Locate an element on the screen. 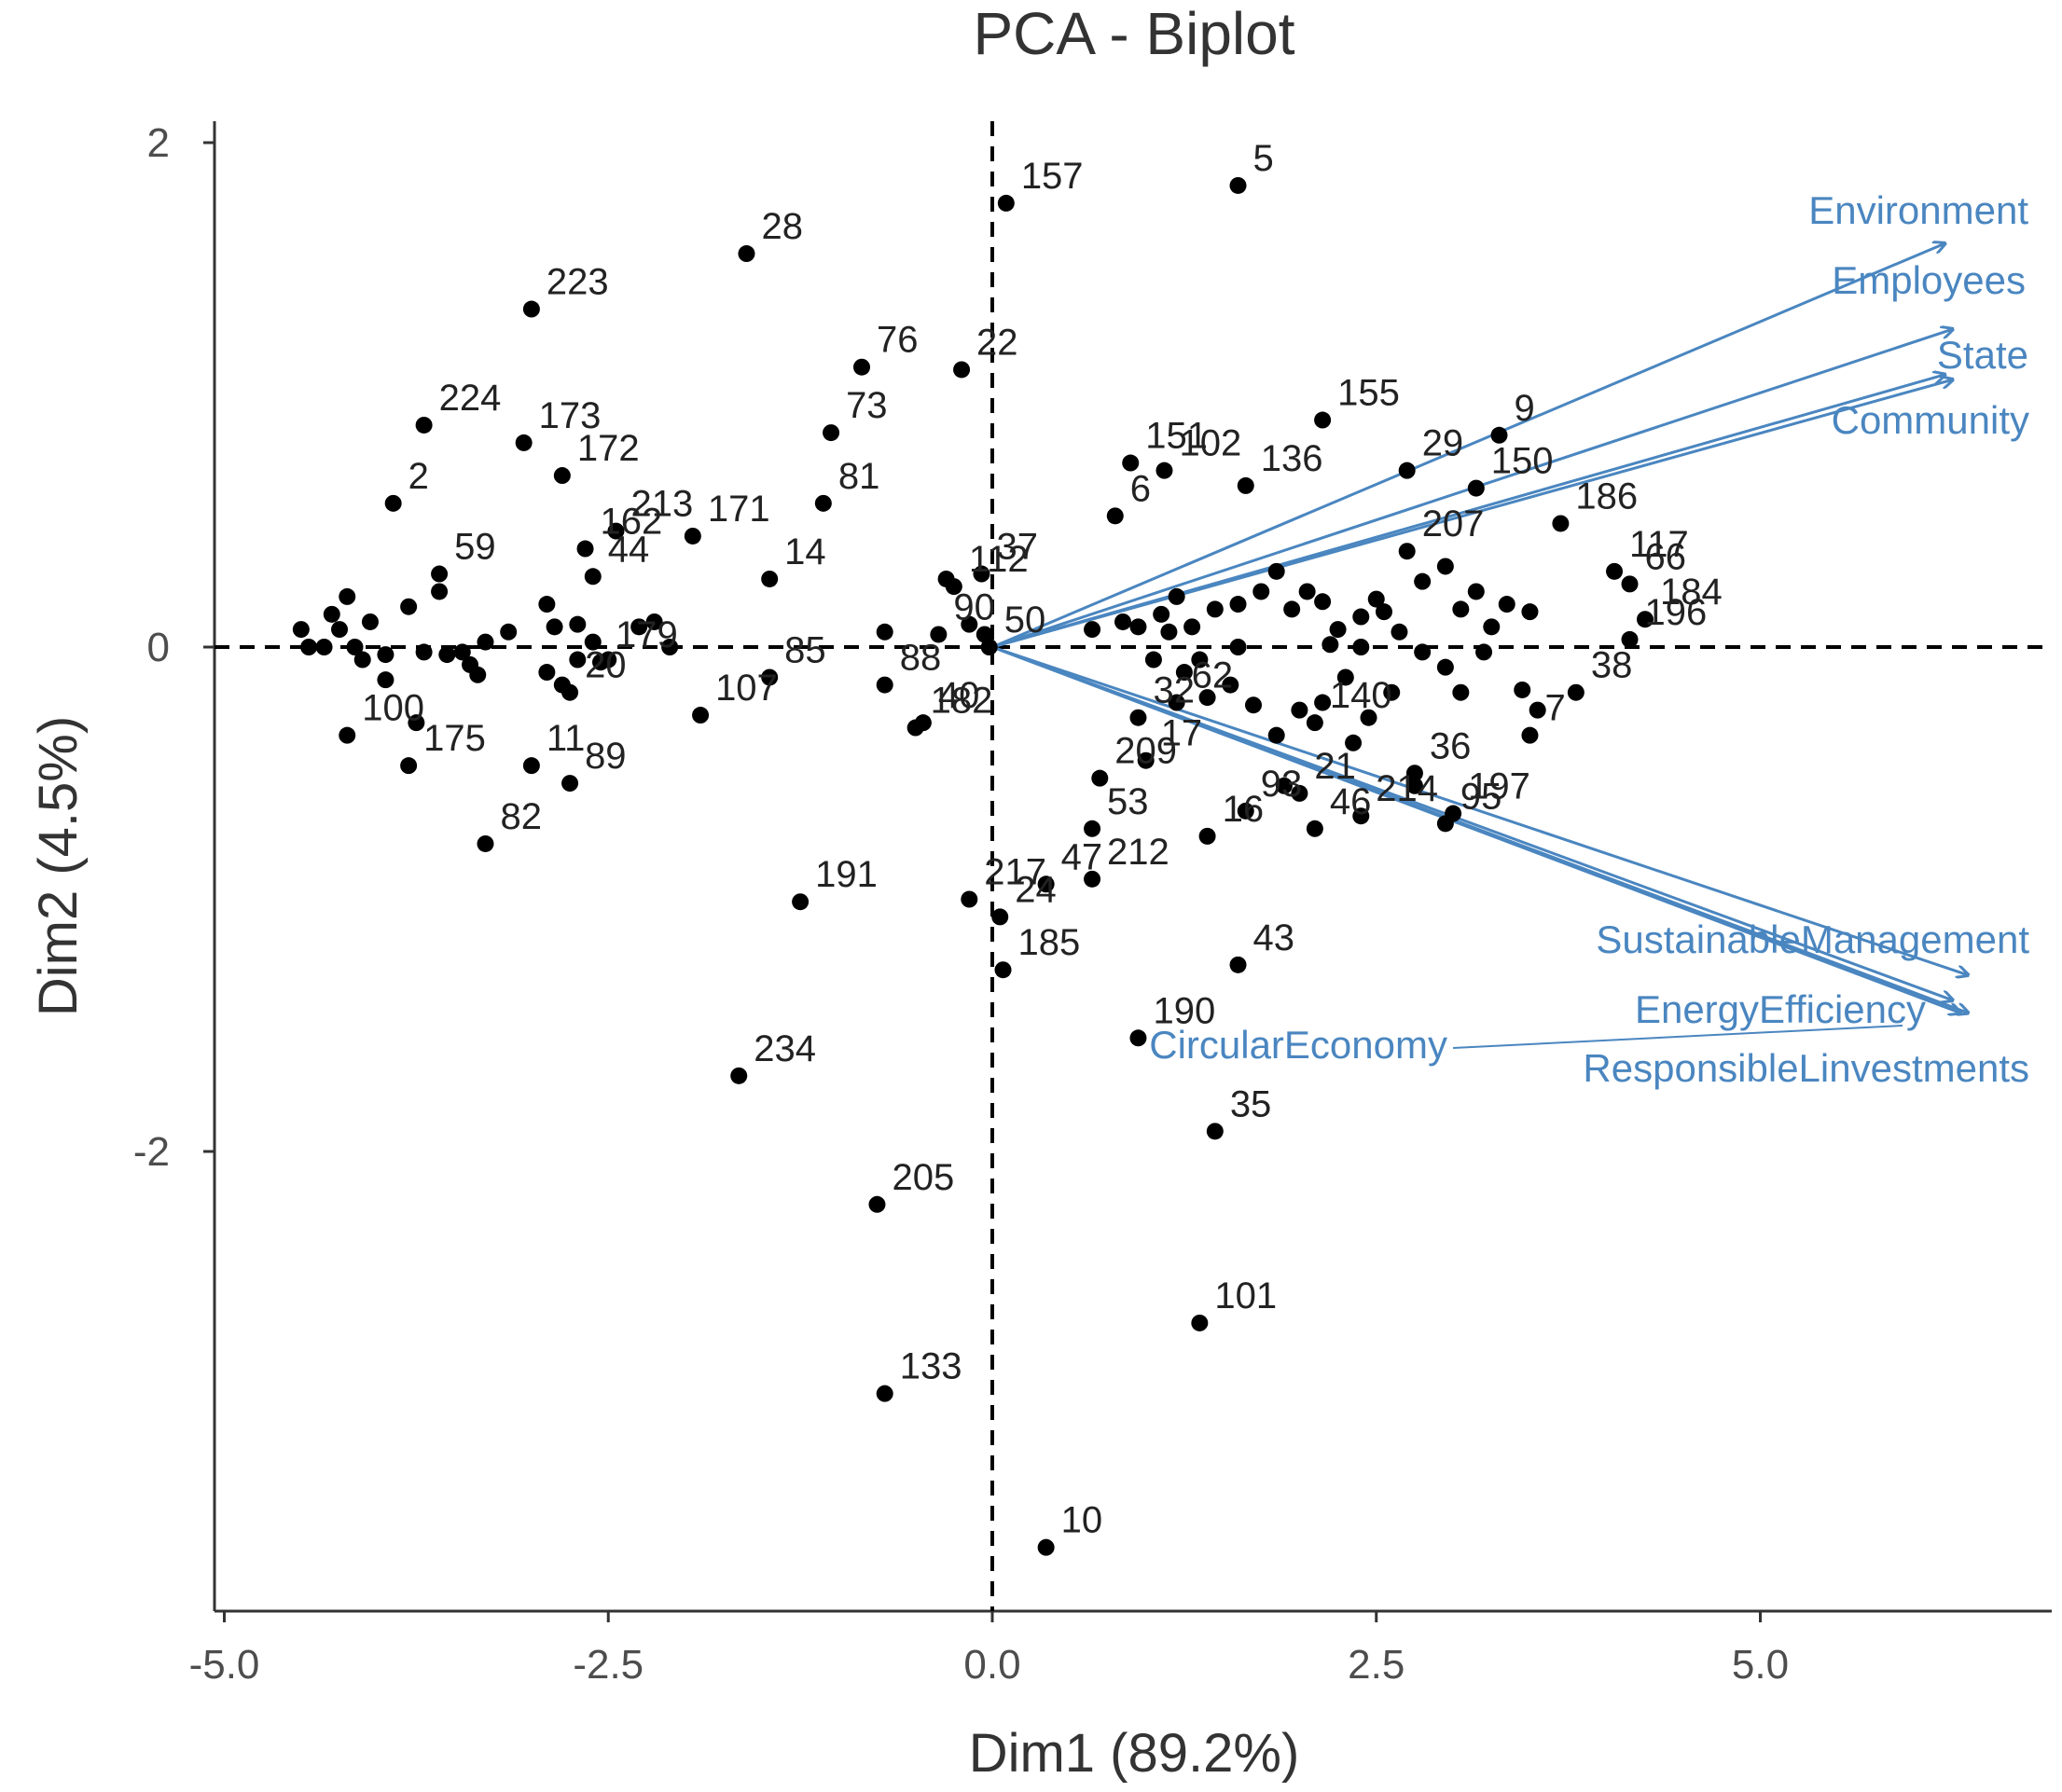 The image size is (2062, 1792). x-tick-label: 2.5 is located at coordinates (1376, 1665).